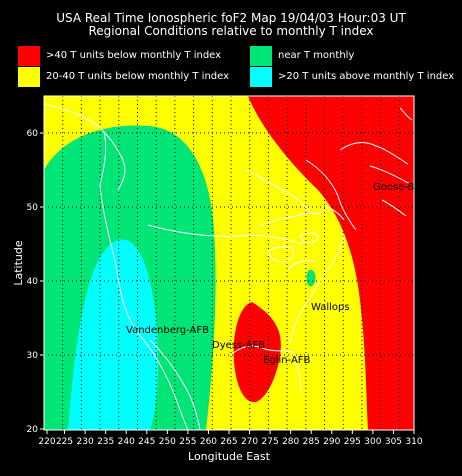  What do you see at coordinates (85, 442) in the screenshot?
I see `x-tick-label: 230` at bounding box center [85, 442].